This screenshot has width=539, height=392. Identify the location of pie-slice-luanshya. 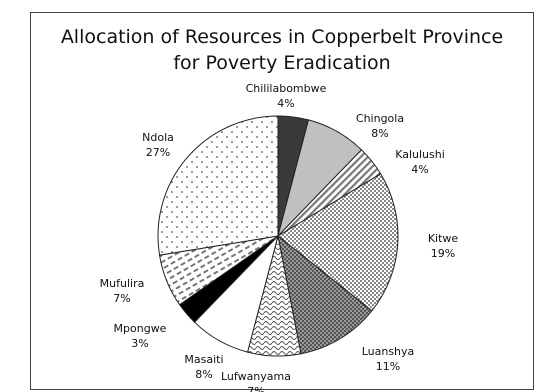
(325, 294).